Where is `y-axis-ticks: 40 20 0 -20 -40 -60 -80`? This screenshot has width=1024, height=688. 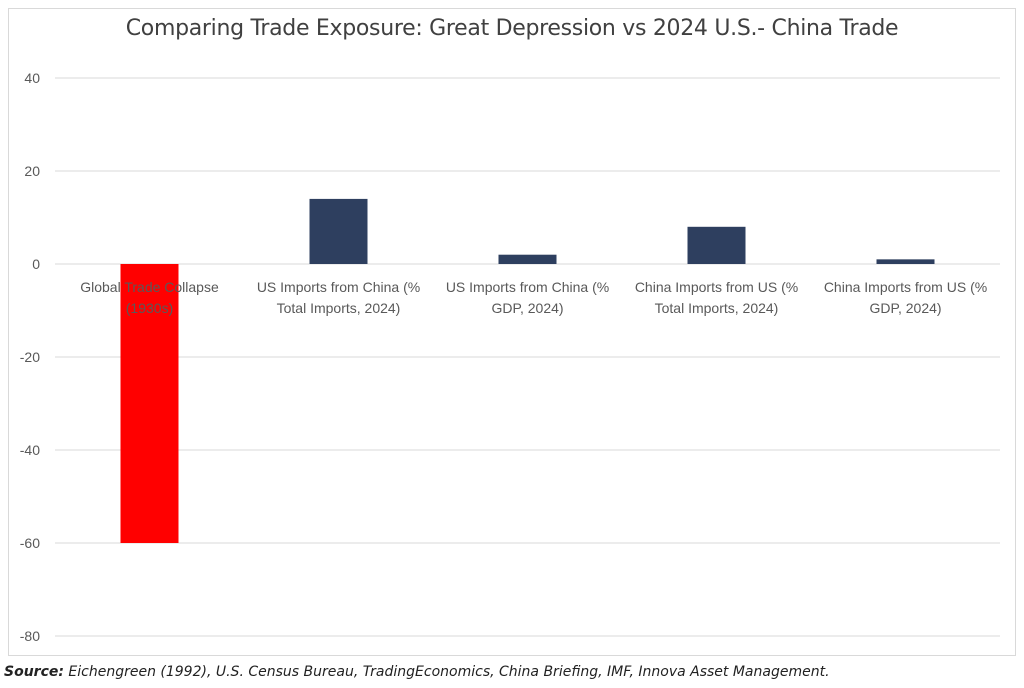 y-axis-ticks: 40 20 0 -20 -40 -60 -80 is located at coordinates (30, 357).